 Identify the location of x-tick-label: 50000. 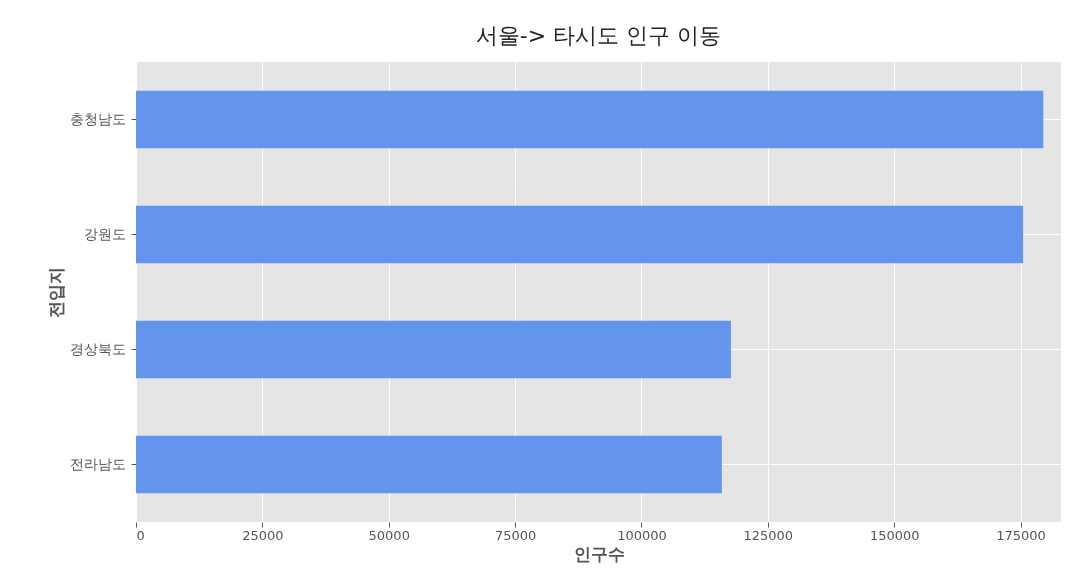
(389, 535).